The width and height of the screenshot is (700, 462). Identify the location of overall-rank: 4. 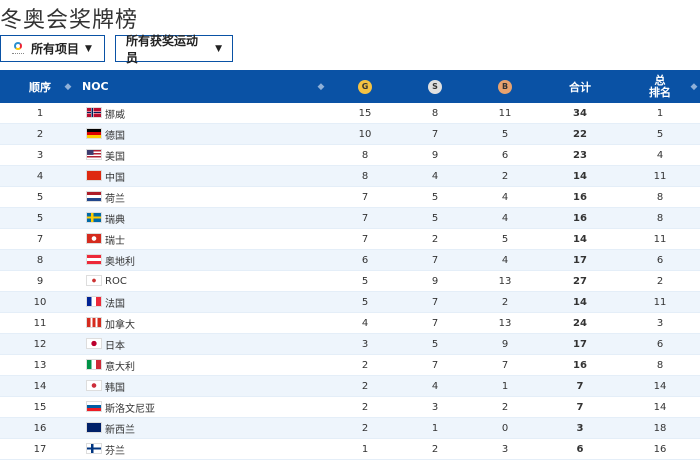
(660, 155).